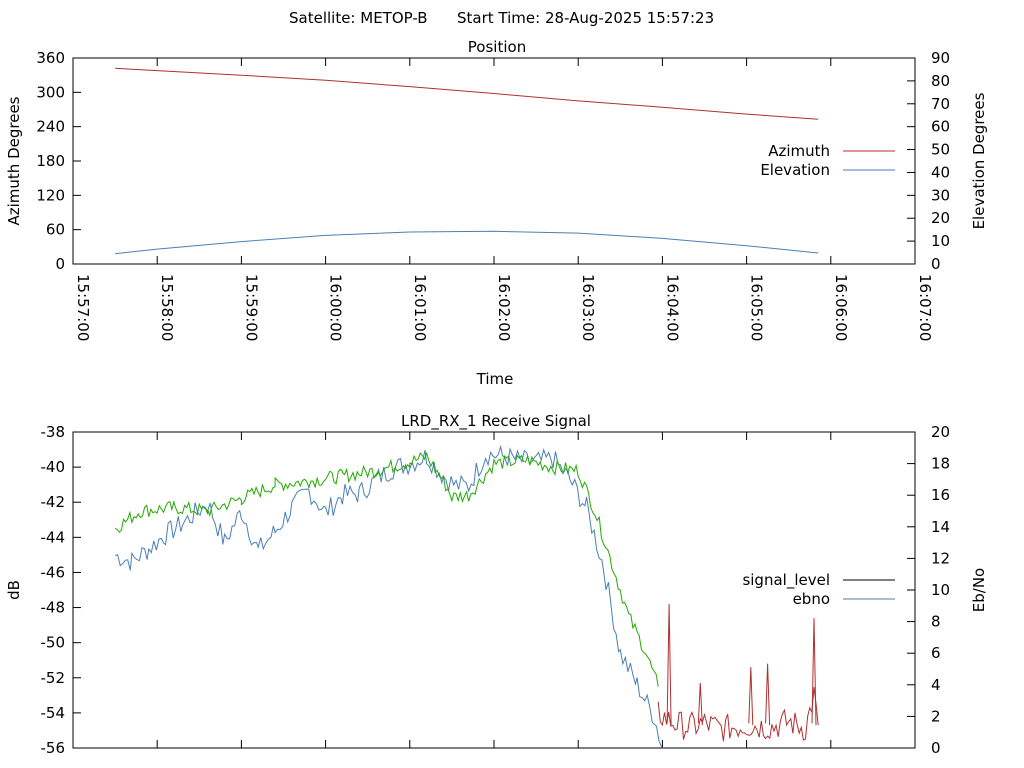  Describe the element at coordinates (50, 58) in the screenshot. I see `position-left-tick-label: 360` at that location.